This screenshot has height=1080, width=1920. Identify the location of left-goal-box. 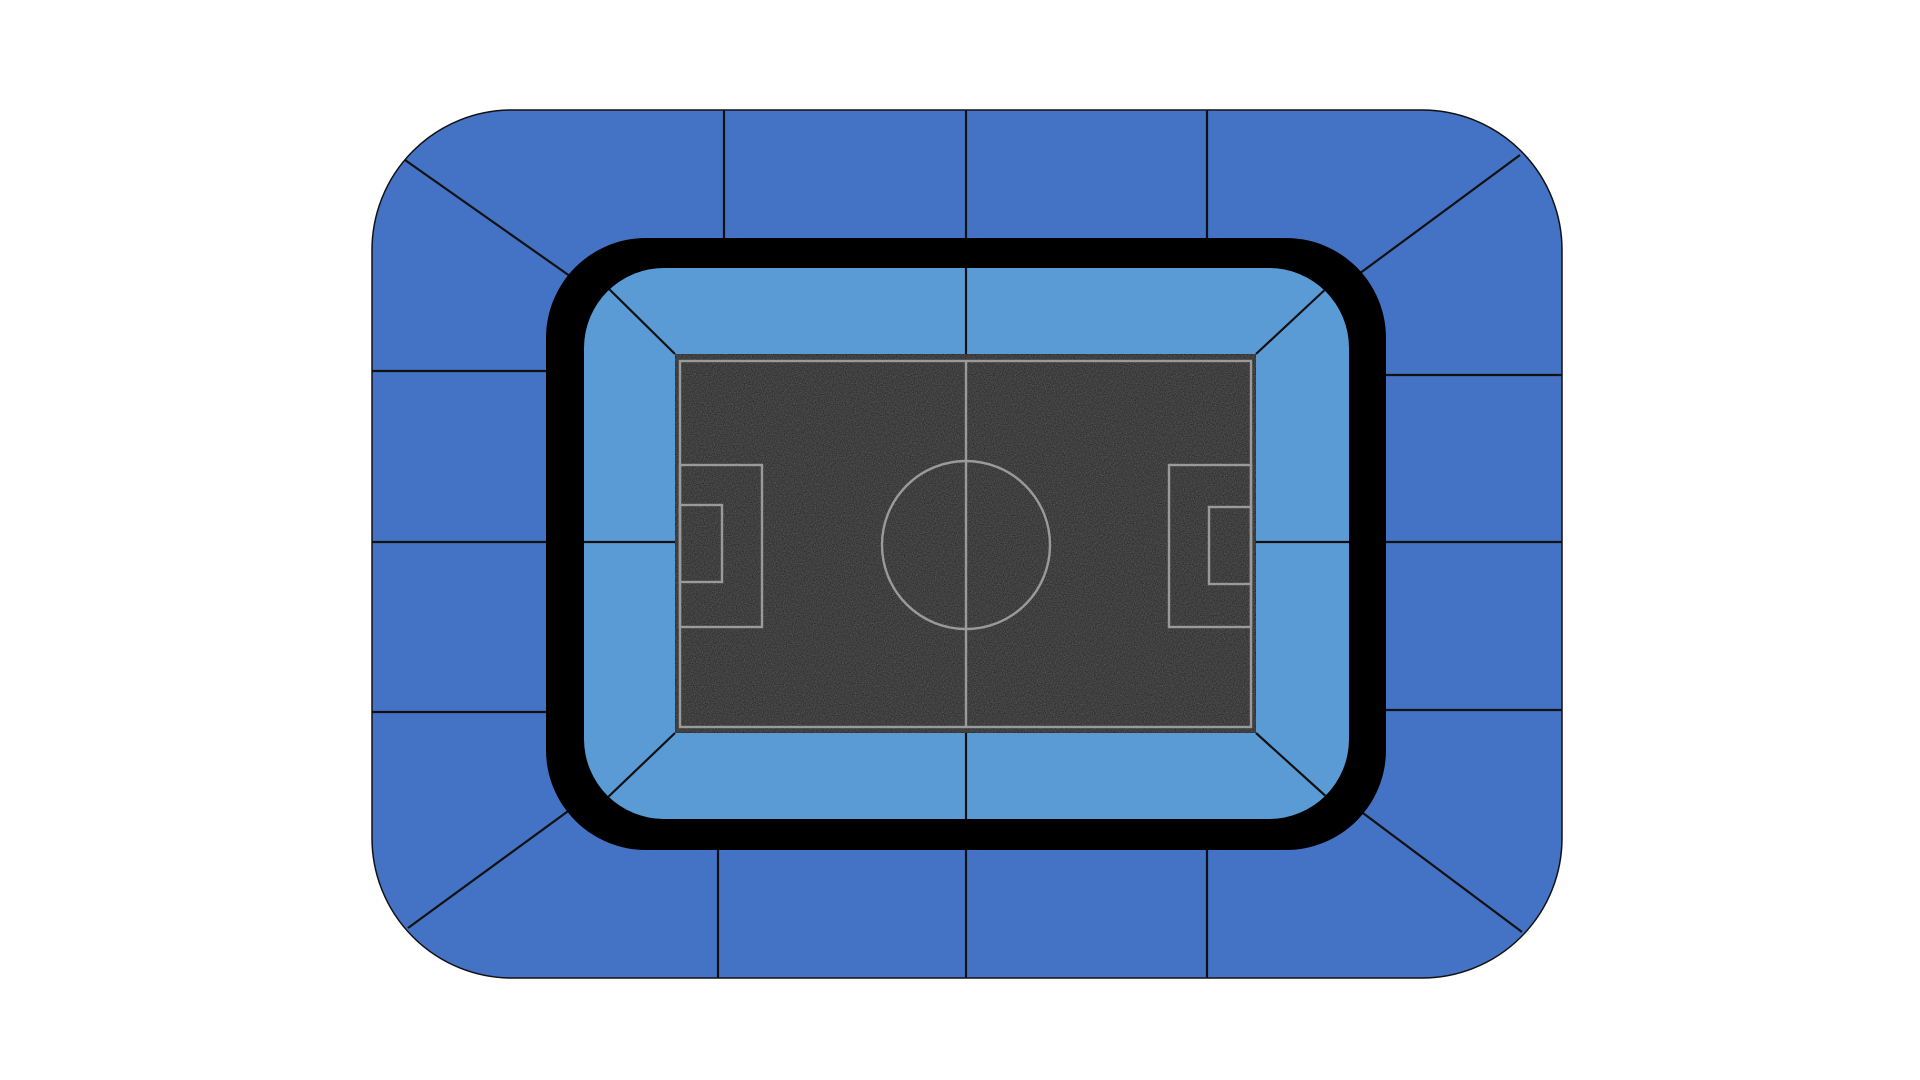
(701, 543).